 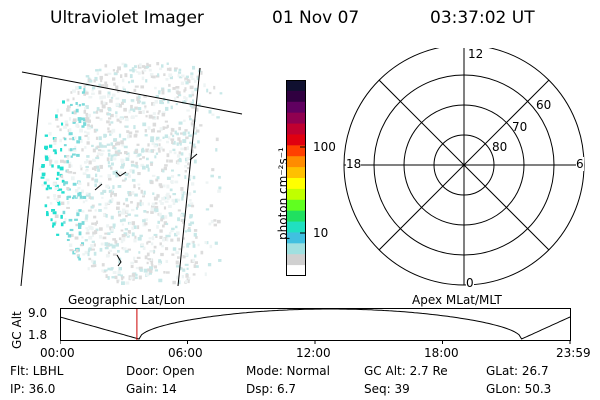 I want to click on lat-label-80: 80, so click(x=500, y=147).